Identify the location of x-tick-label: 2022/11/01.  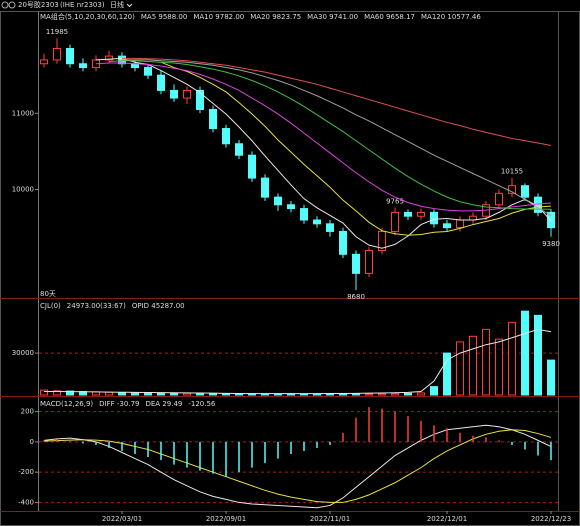
(330, 519).